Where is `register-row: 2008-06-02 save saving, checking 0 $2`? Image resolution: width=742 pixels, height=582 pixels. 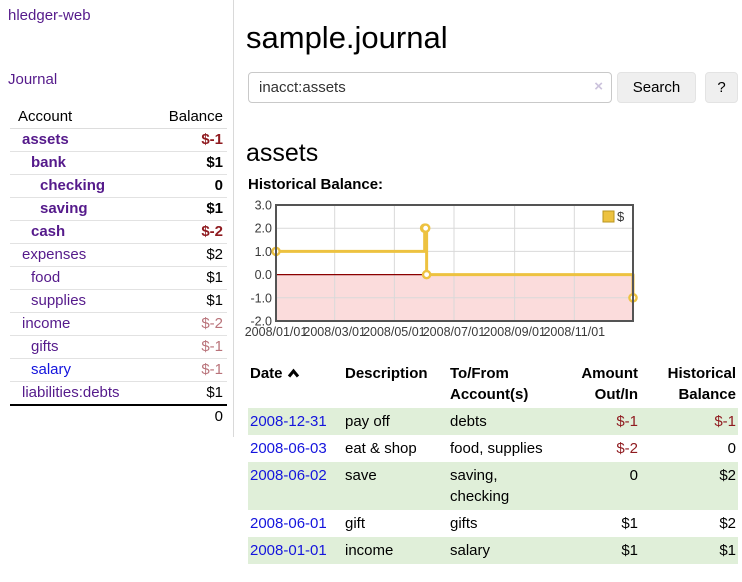
register-row: 2008-06-02 save saving, checking 0 $2 is located at coordinates (493, 486).